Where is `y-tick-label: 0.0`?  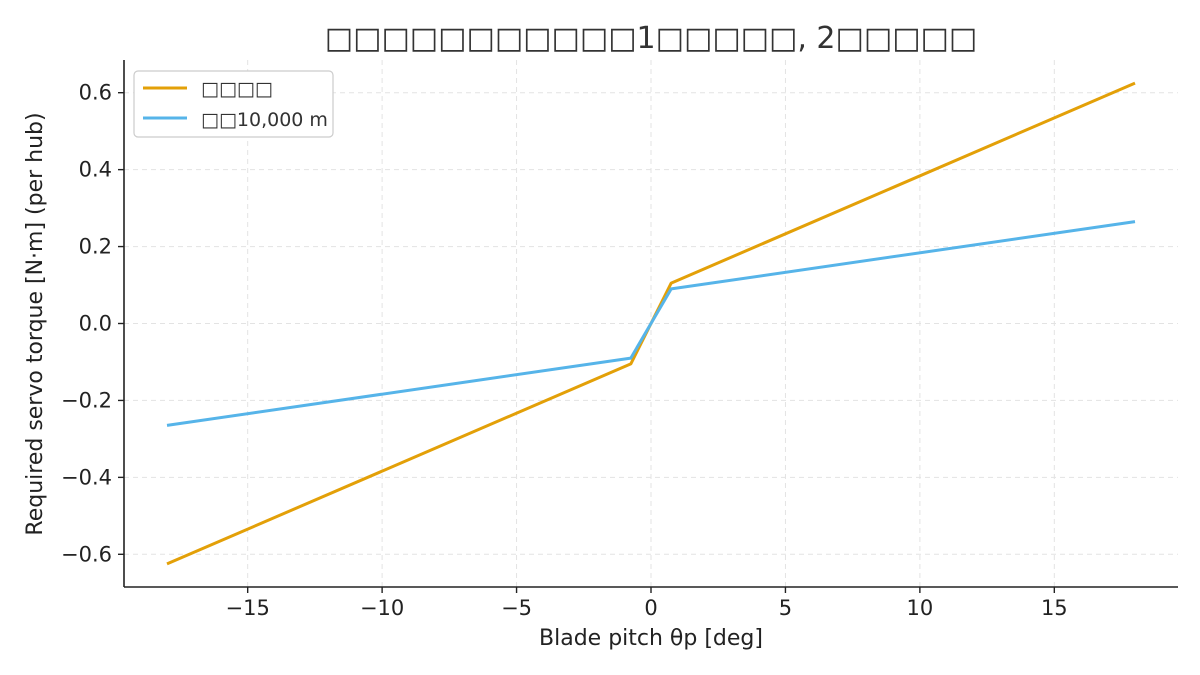 y-tick-label: 0.0 is located at coordinates (95, 324).